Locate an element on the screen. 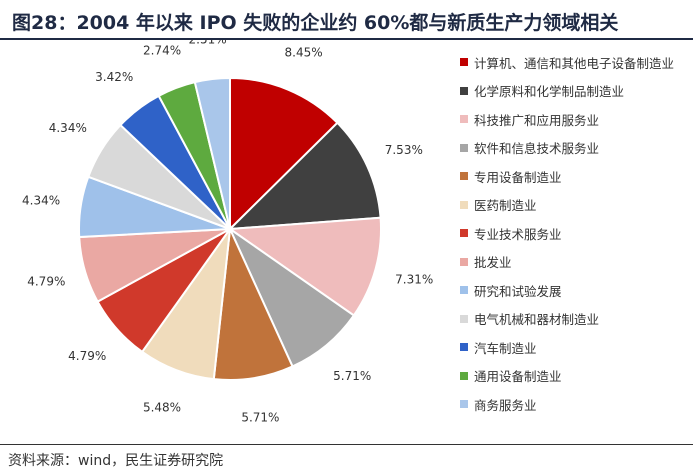 Image resolution: width=693 pixels, height=476 pixels. legend-item: 专业技术服务业 is located at coordinates (575, 233).